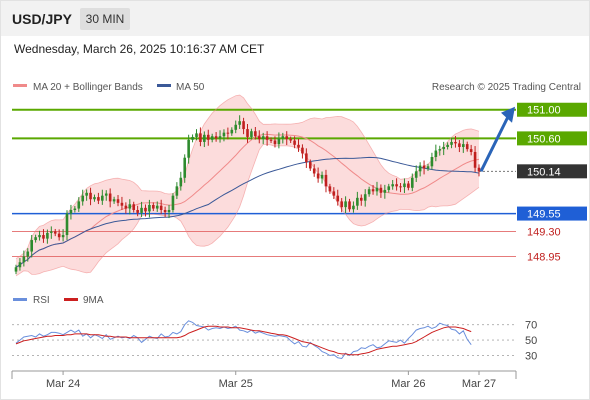 The image size is (590, 400). Describe the element at coordinates (544, 172) in the screenshot. I see `current-price-label: 150.14` at that location.